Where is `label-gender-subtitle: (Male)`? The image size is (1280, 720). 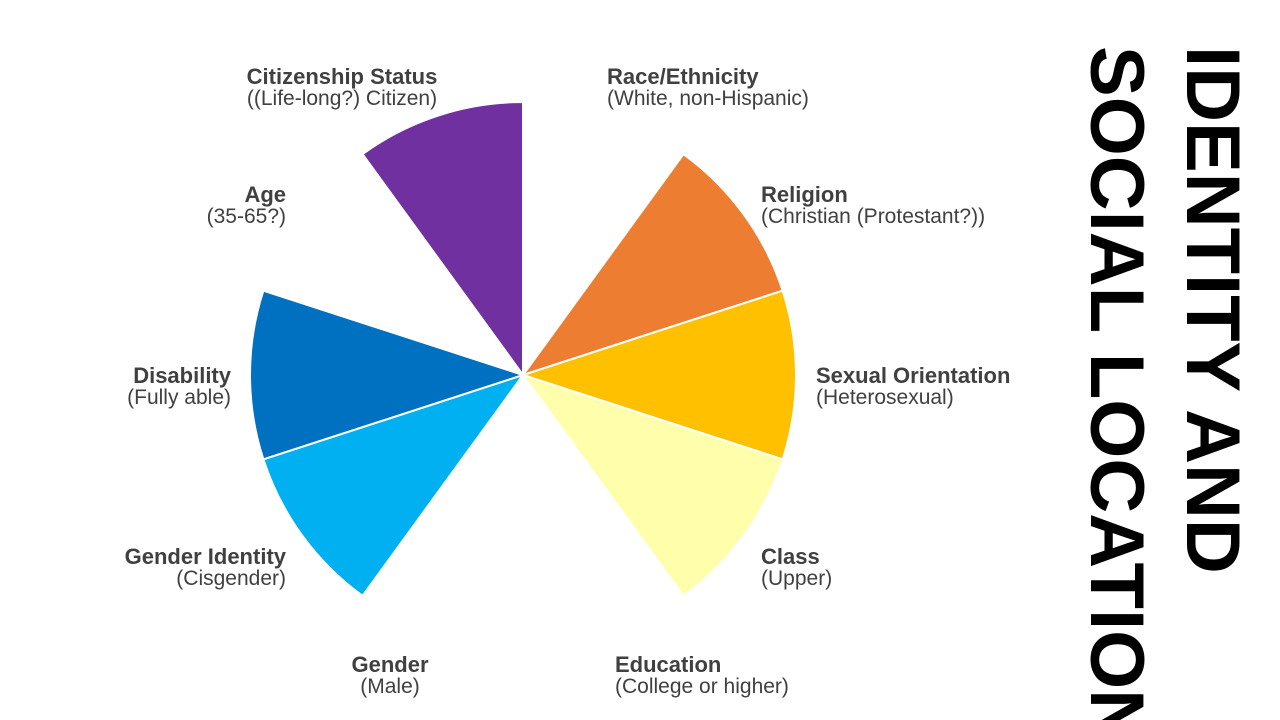 label-gender-subtitle: (Male) is located at coordinates (390, 686).